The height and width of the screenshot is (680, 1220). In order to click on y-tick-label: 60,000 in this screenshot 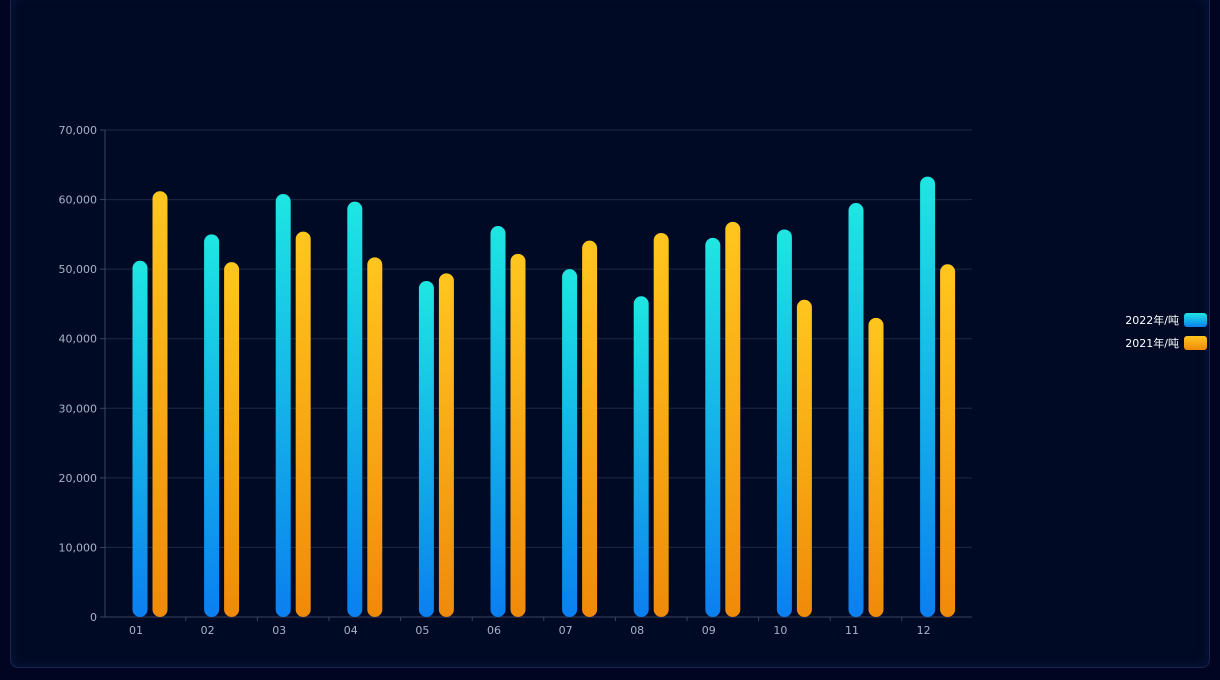, I will do `click(78, 200)`.